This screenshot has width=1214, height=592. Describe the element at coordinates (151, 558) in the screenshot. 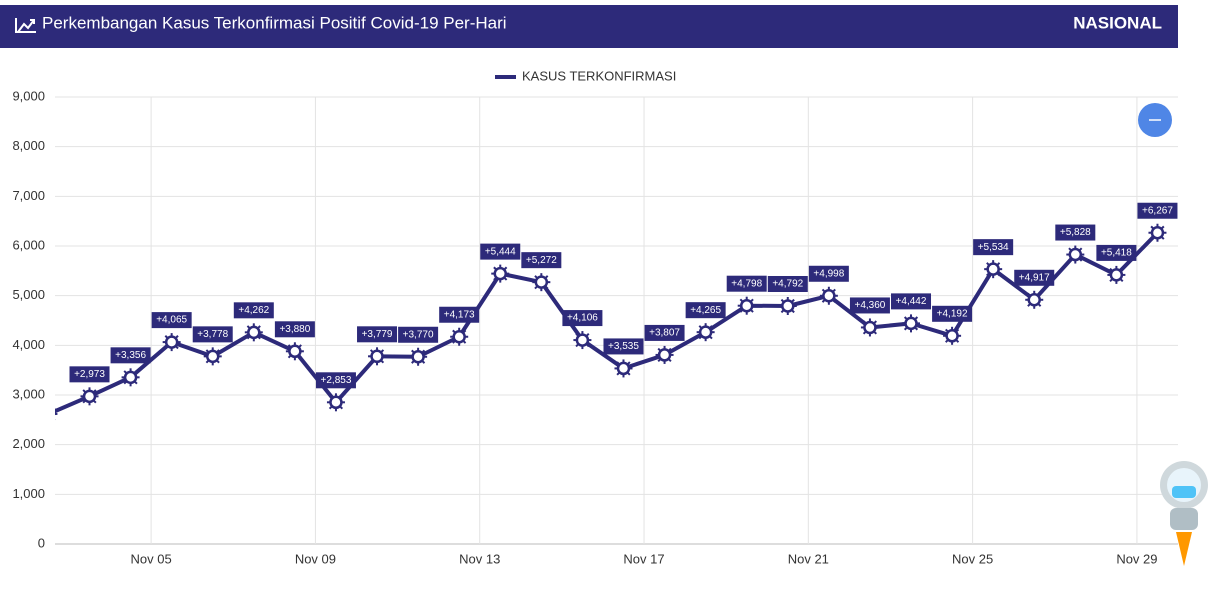

I see `x-tick-label: Nov 05` at that location.